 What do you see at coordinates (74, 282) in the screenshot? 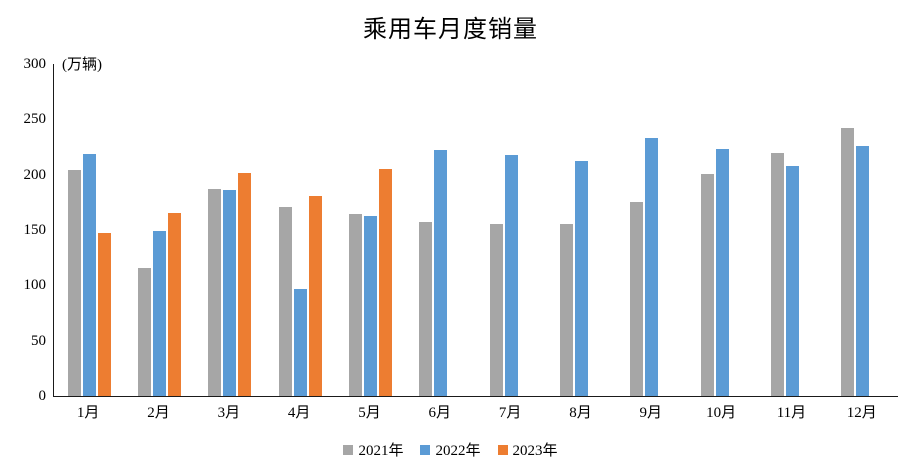
I see `bar-2021年-1月` at bounding box center [74, 282].